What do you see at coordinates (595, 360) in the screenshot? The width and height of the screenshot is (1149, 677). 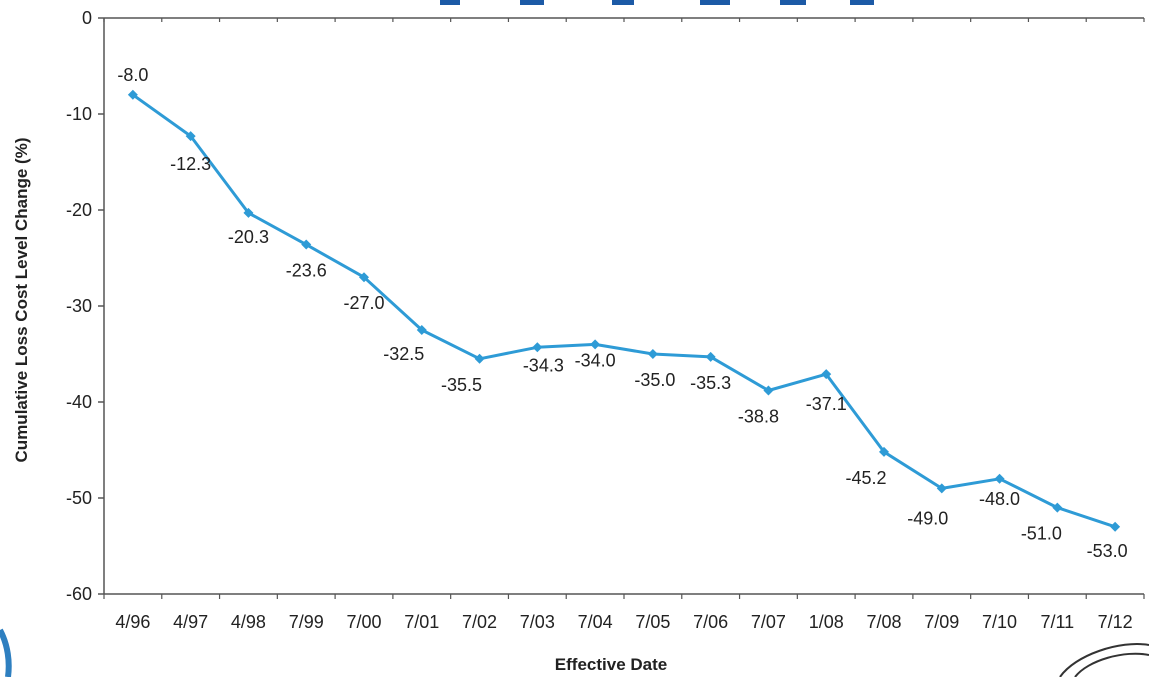 I see `data-label: -34.0` at bounding box center [595, 360].